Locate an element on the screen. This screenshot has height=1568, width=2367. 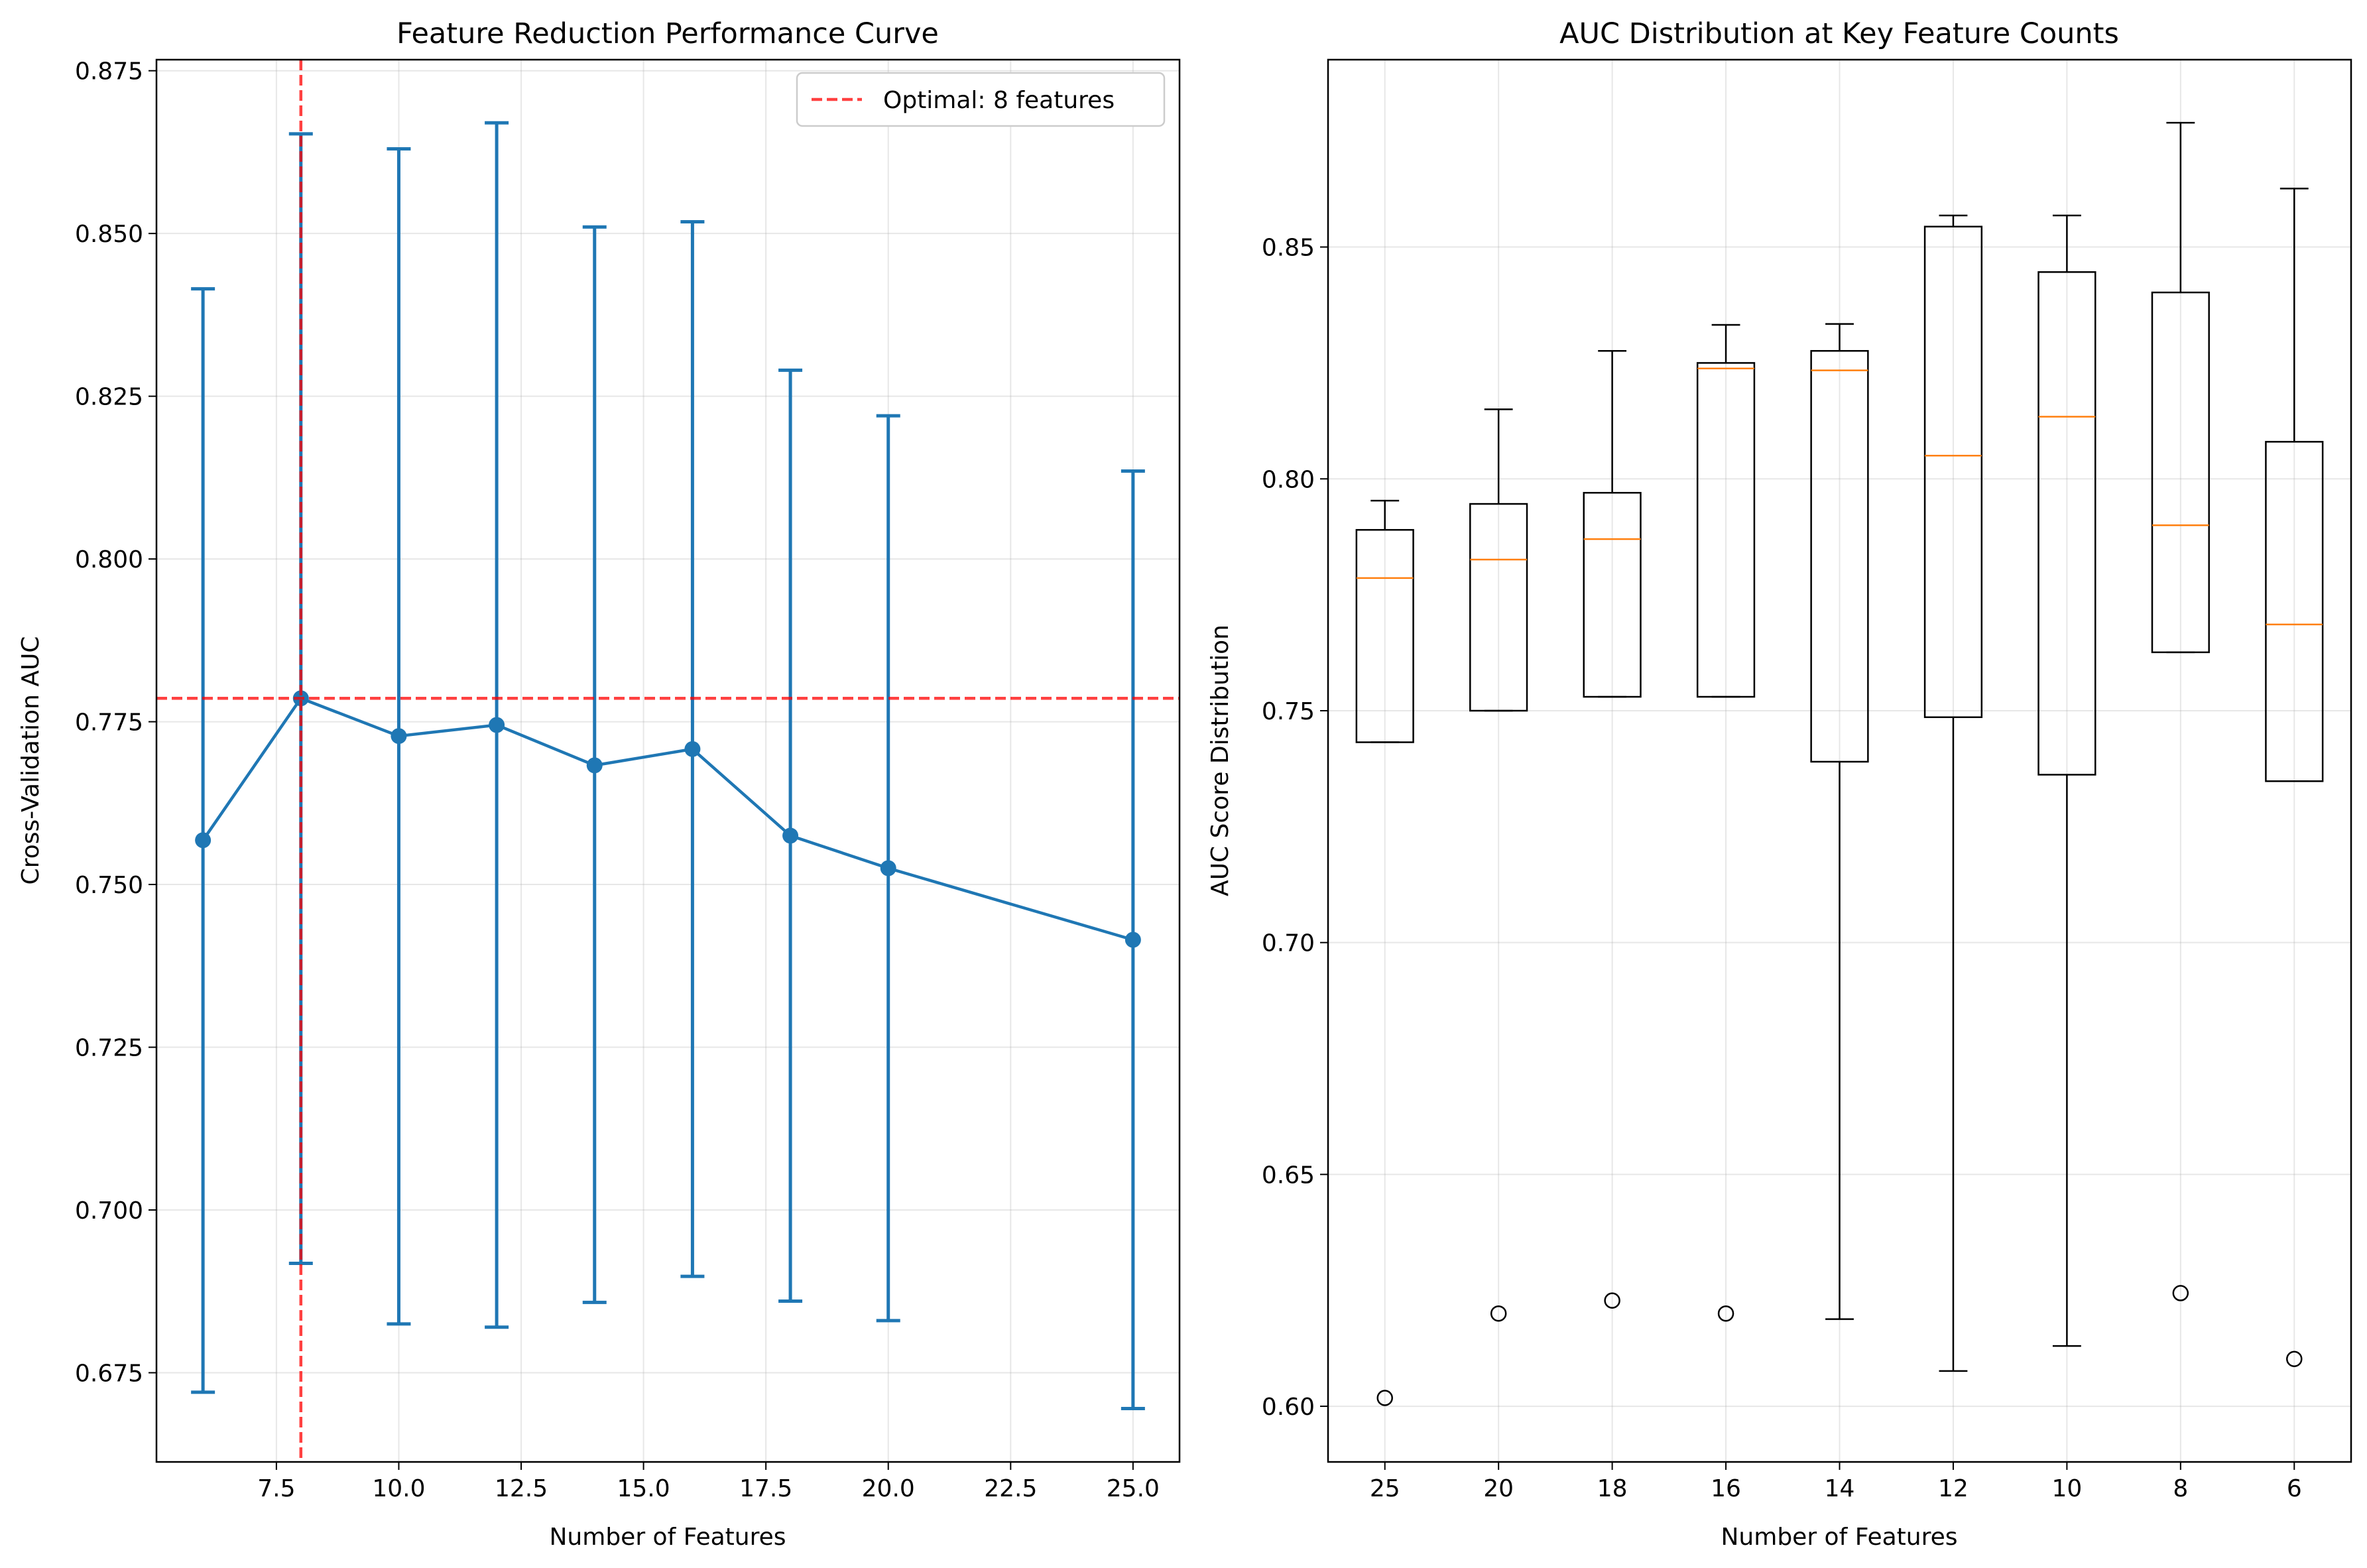
left-y-tick-label: 0.775 is located at coordinates (109, 723).